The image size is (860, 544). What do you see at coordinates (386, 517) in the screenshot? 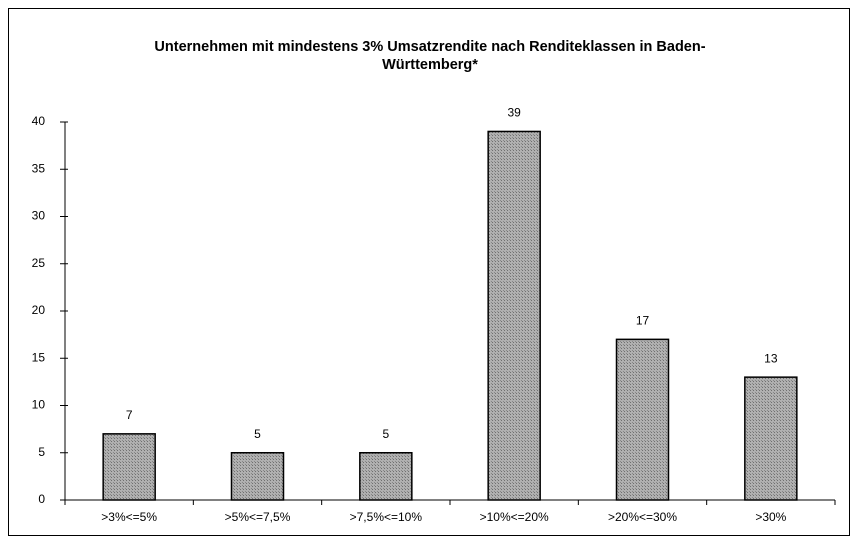
I see `x-tick-label: >7,5%<=10%` at bounding box center [386, 517].